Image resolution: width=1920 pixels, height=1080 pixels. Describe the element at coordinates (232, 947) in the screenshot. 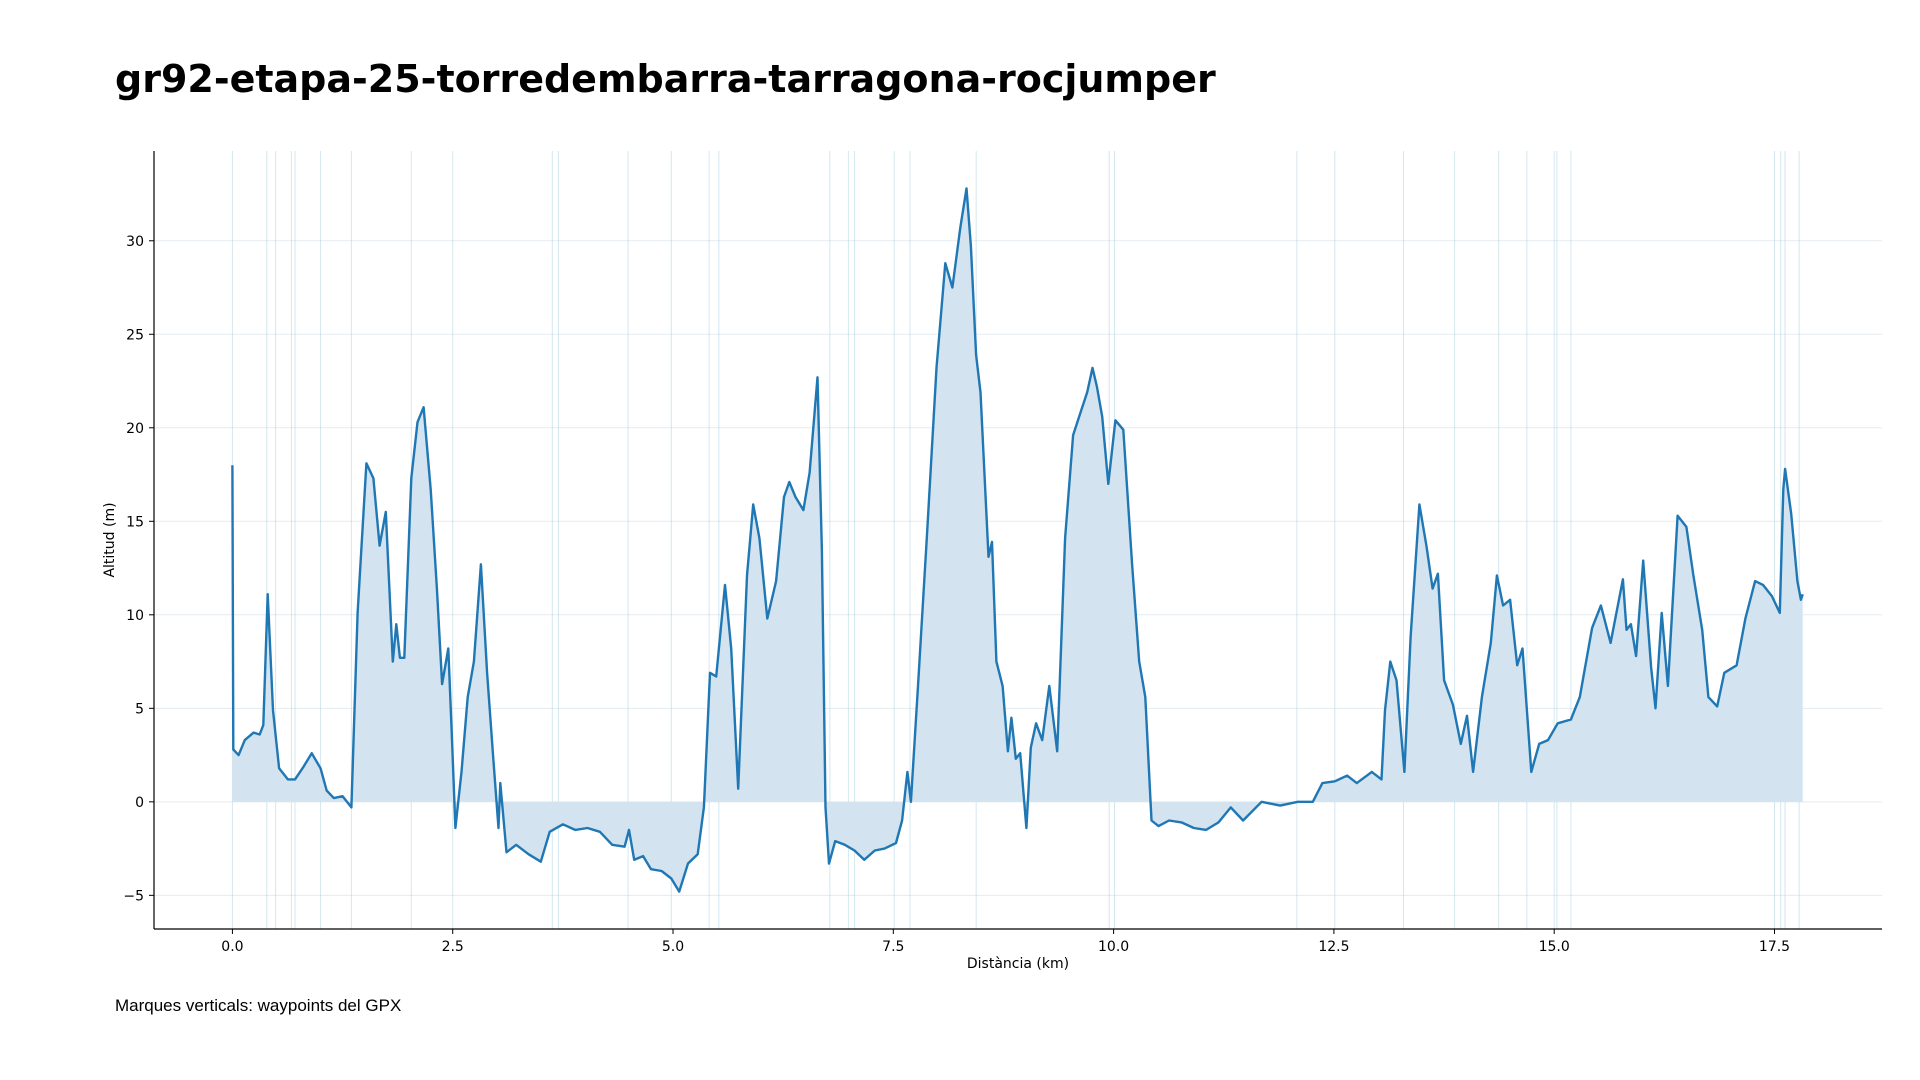

I see `x-tick-label: 0.0` at that location.